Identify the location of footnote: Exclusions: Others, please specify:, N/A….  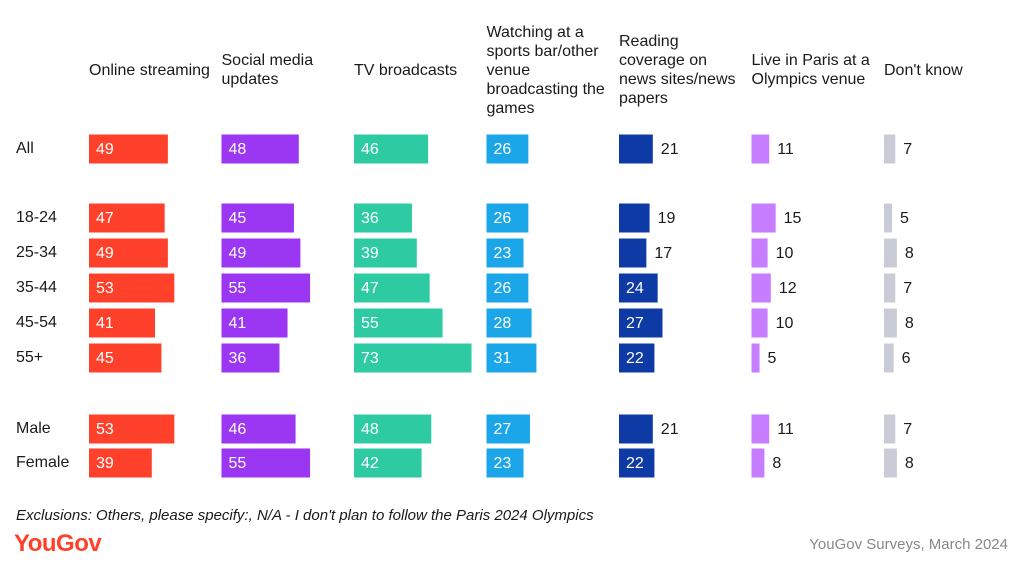
(305, 515).